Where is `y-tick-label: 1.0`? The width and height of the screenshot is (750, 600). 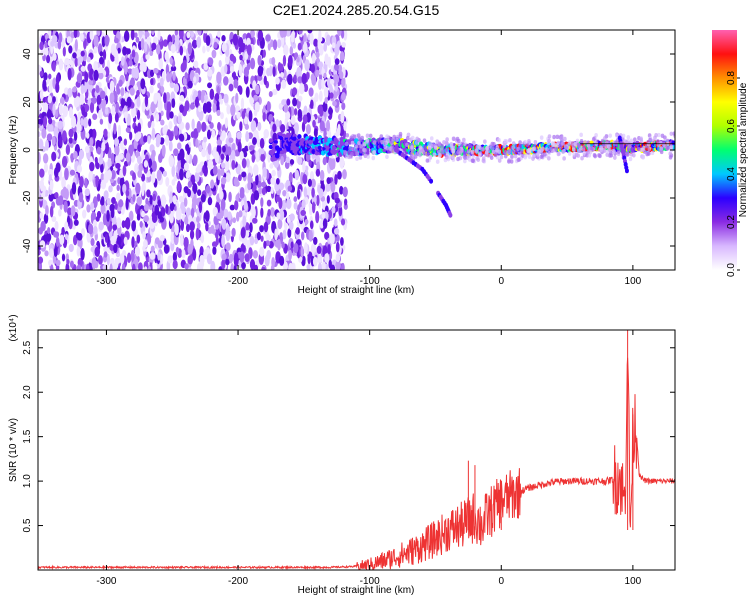 y-tick-label: 1.0 is located at coordinates (27, 481).